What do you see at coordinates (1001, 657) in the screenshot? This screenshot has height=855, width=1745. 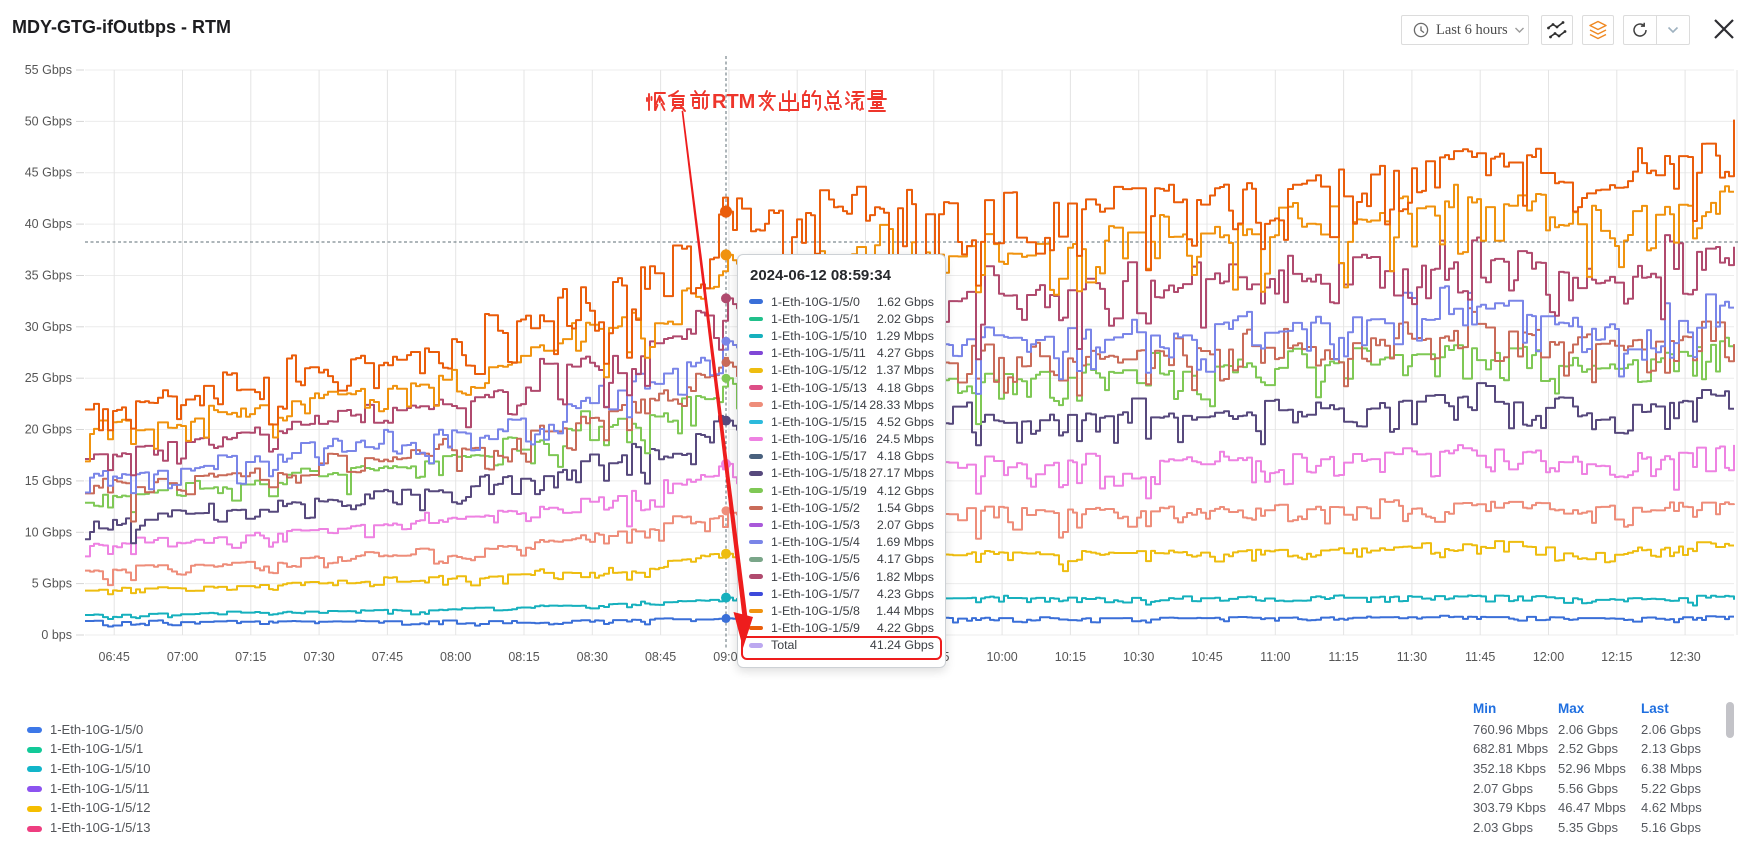 I see `svg-text: 10:00` at bounding box center [1001, 657].